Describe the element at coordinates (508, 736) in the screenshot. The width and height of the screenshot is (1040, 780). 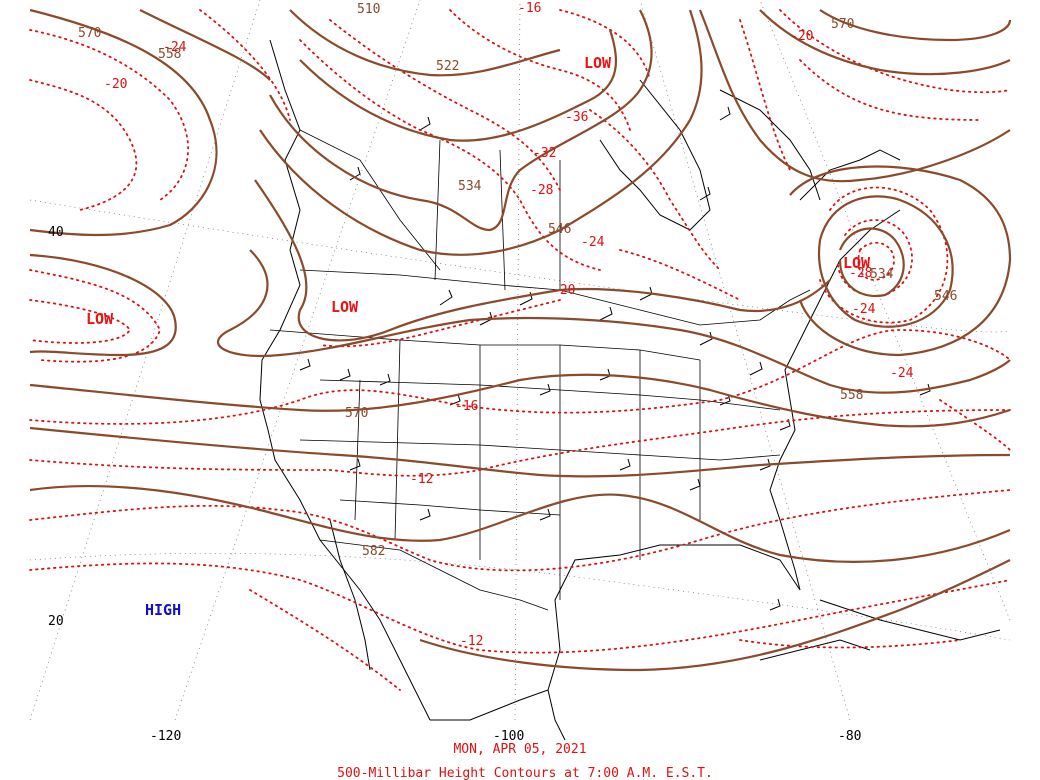
I see `longitude-label: -100` at that location.